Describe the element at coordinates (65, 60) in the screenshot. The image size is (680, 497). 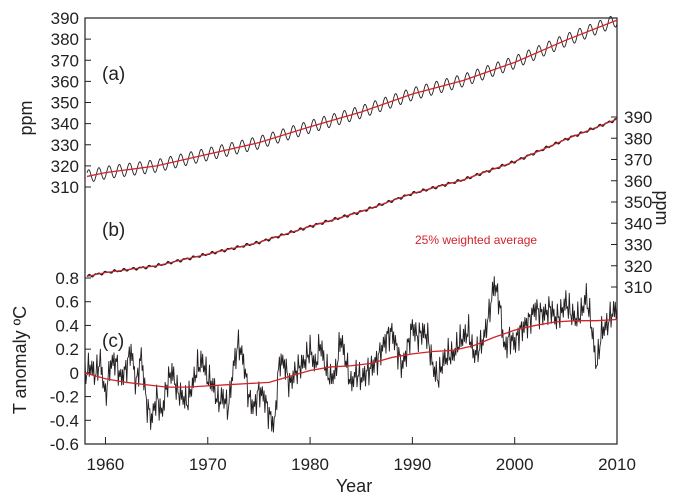
I see `y-tick-label-co2-left: 370` at that location.